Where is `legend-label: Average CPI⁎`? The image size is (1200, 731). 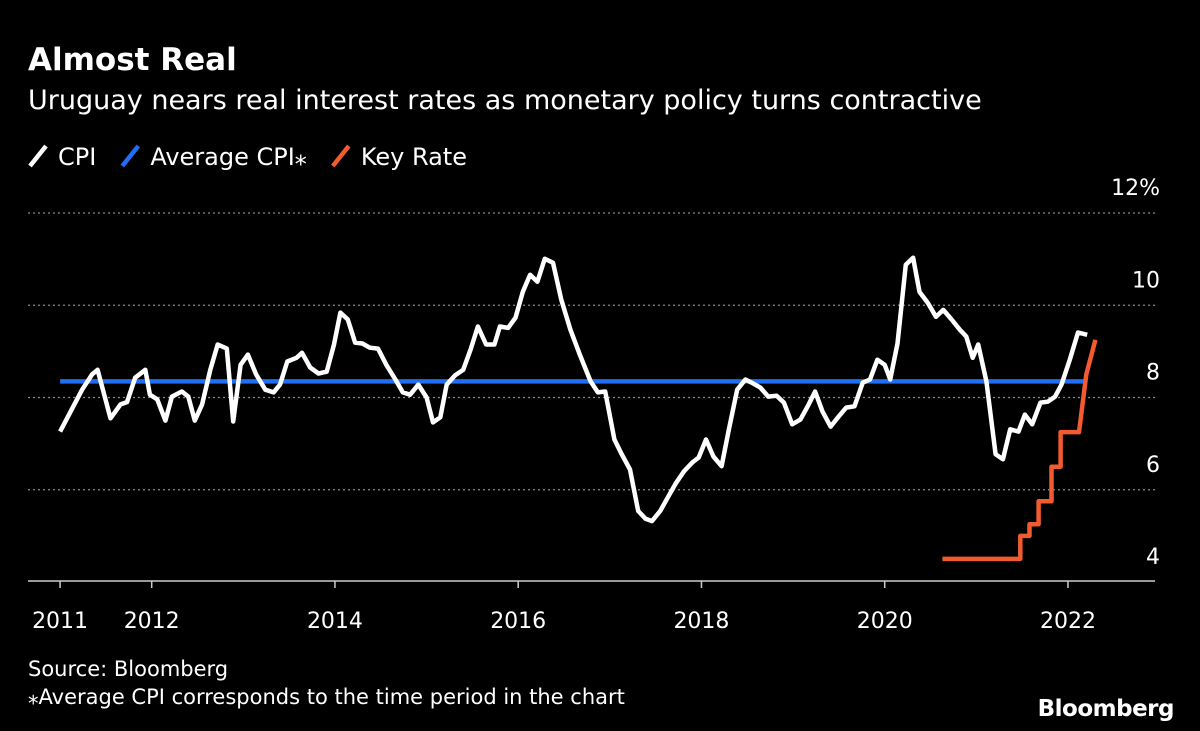
legend-label: Average CPI⁎ is located at coordinates (228, 157).